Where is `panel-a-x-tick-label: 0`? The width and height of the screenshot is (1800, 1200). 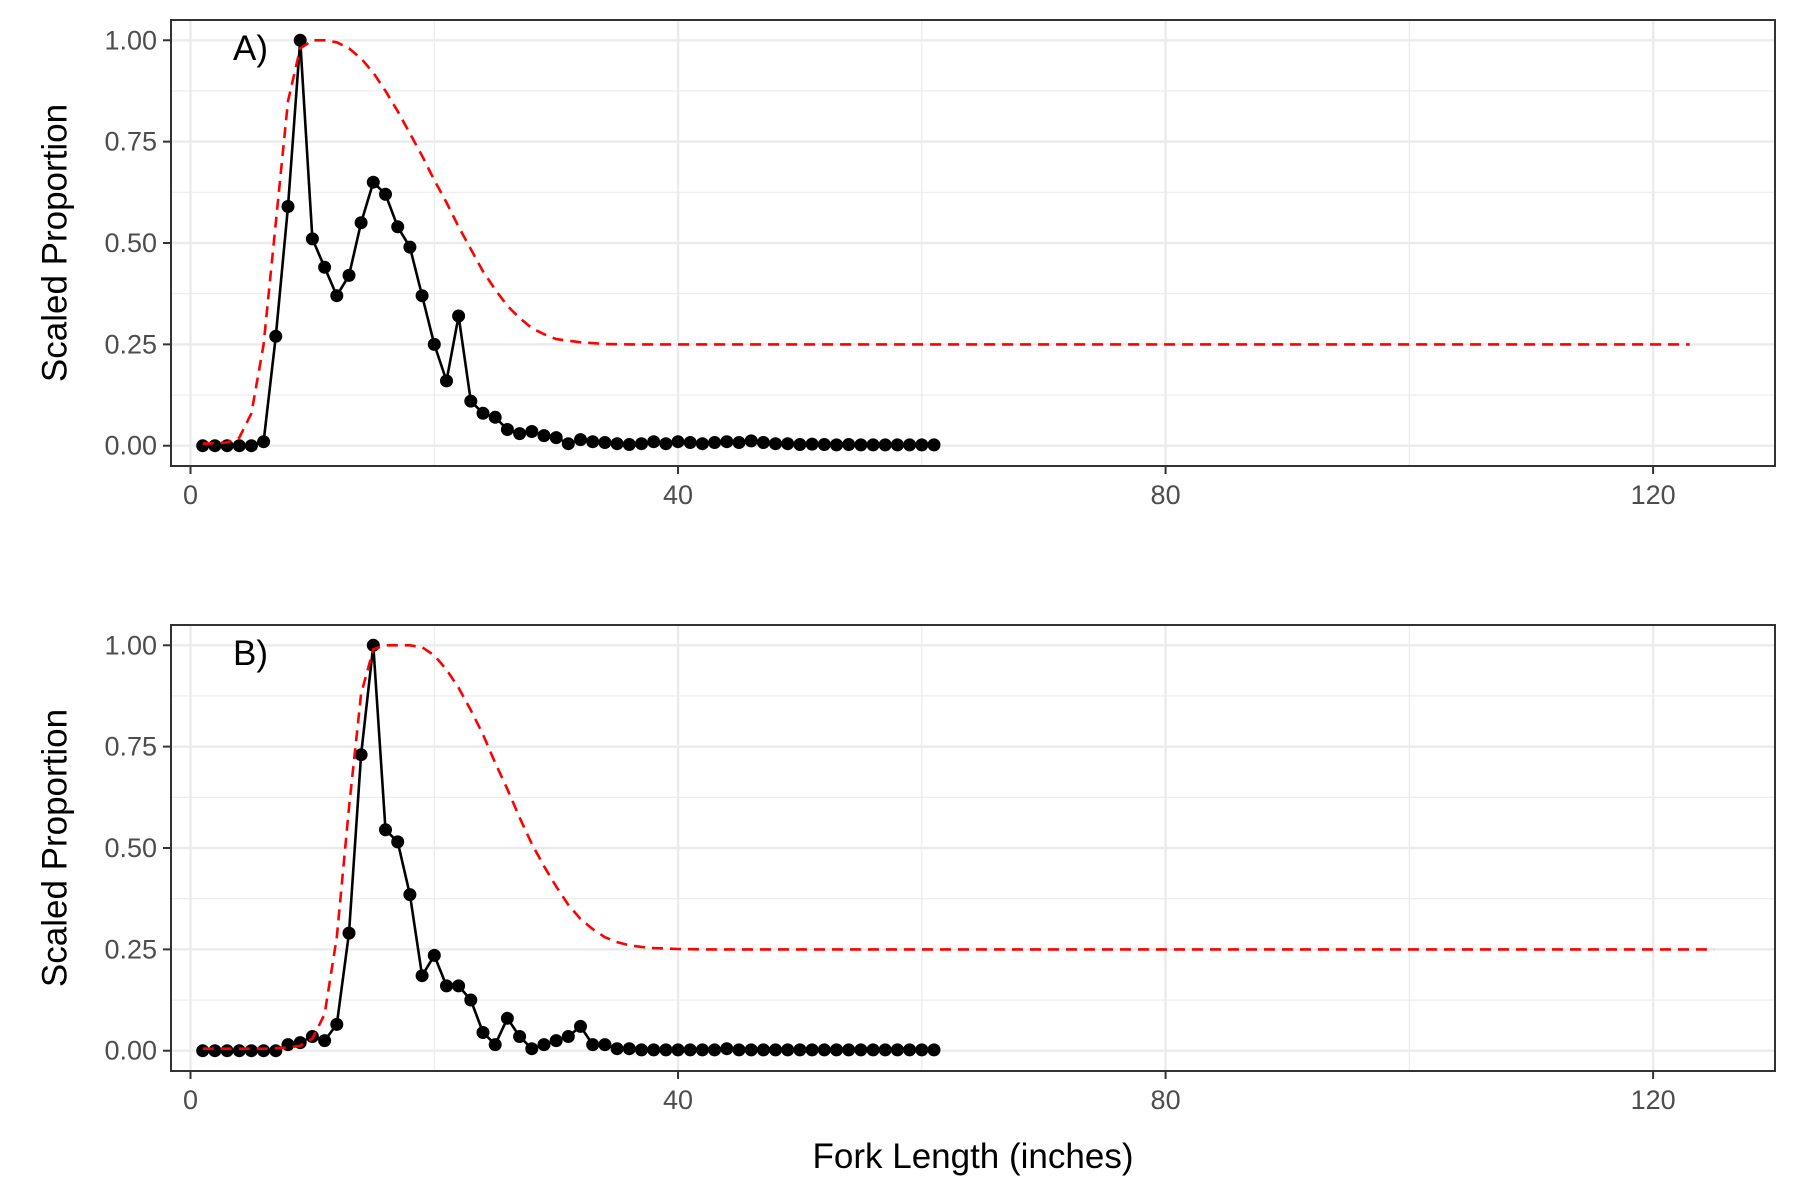 panel-a-x-tick-label: 0 is located at coordinates (190, 495).